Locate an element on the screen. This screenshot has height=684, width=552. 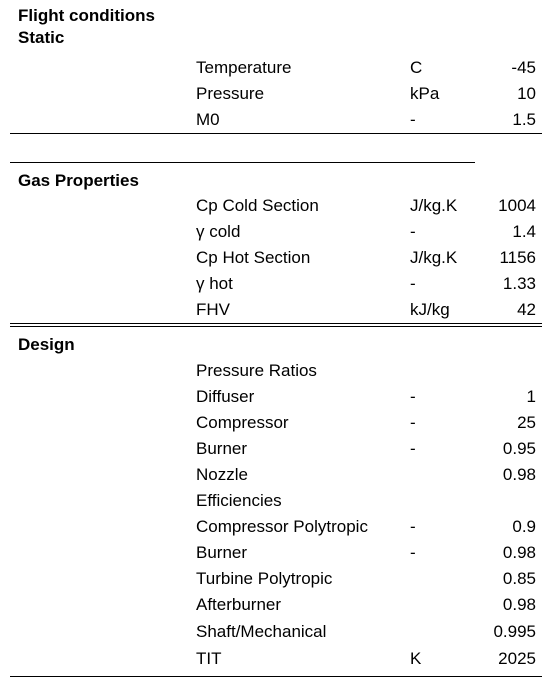
row-label: γ hot is located at coordinates (214, 283).